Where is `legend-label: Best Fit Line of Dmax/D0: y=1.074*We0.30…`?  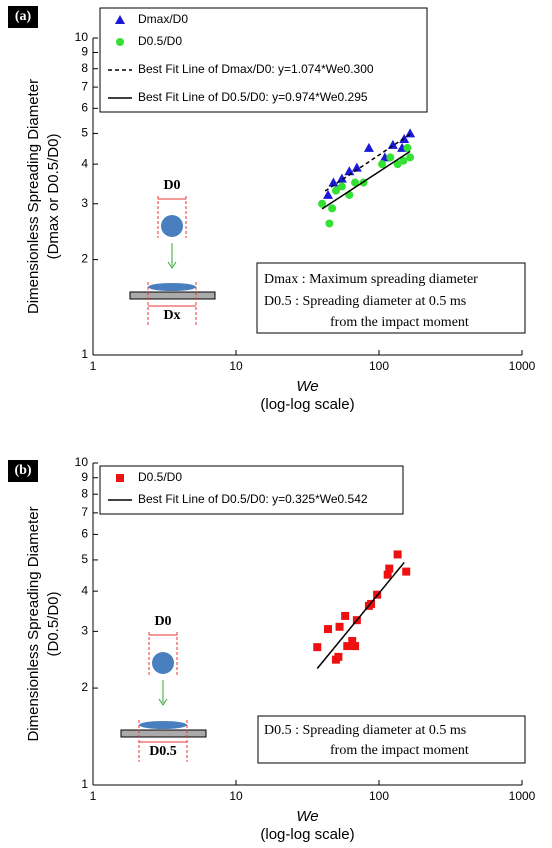
legend-label: Best Fit Line of Dmax/D0: y=1.074*We0.30… is located at coordinates (256, 69).